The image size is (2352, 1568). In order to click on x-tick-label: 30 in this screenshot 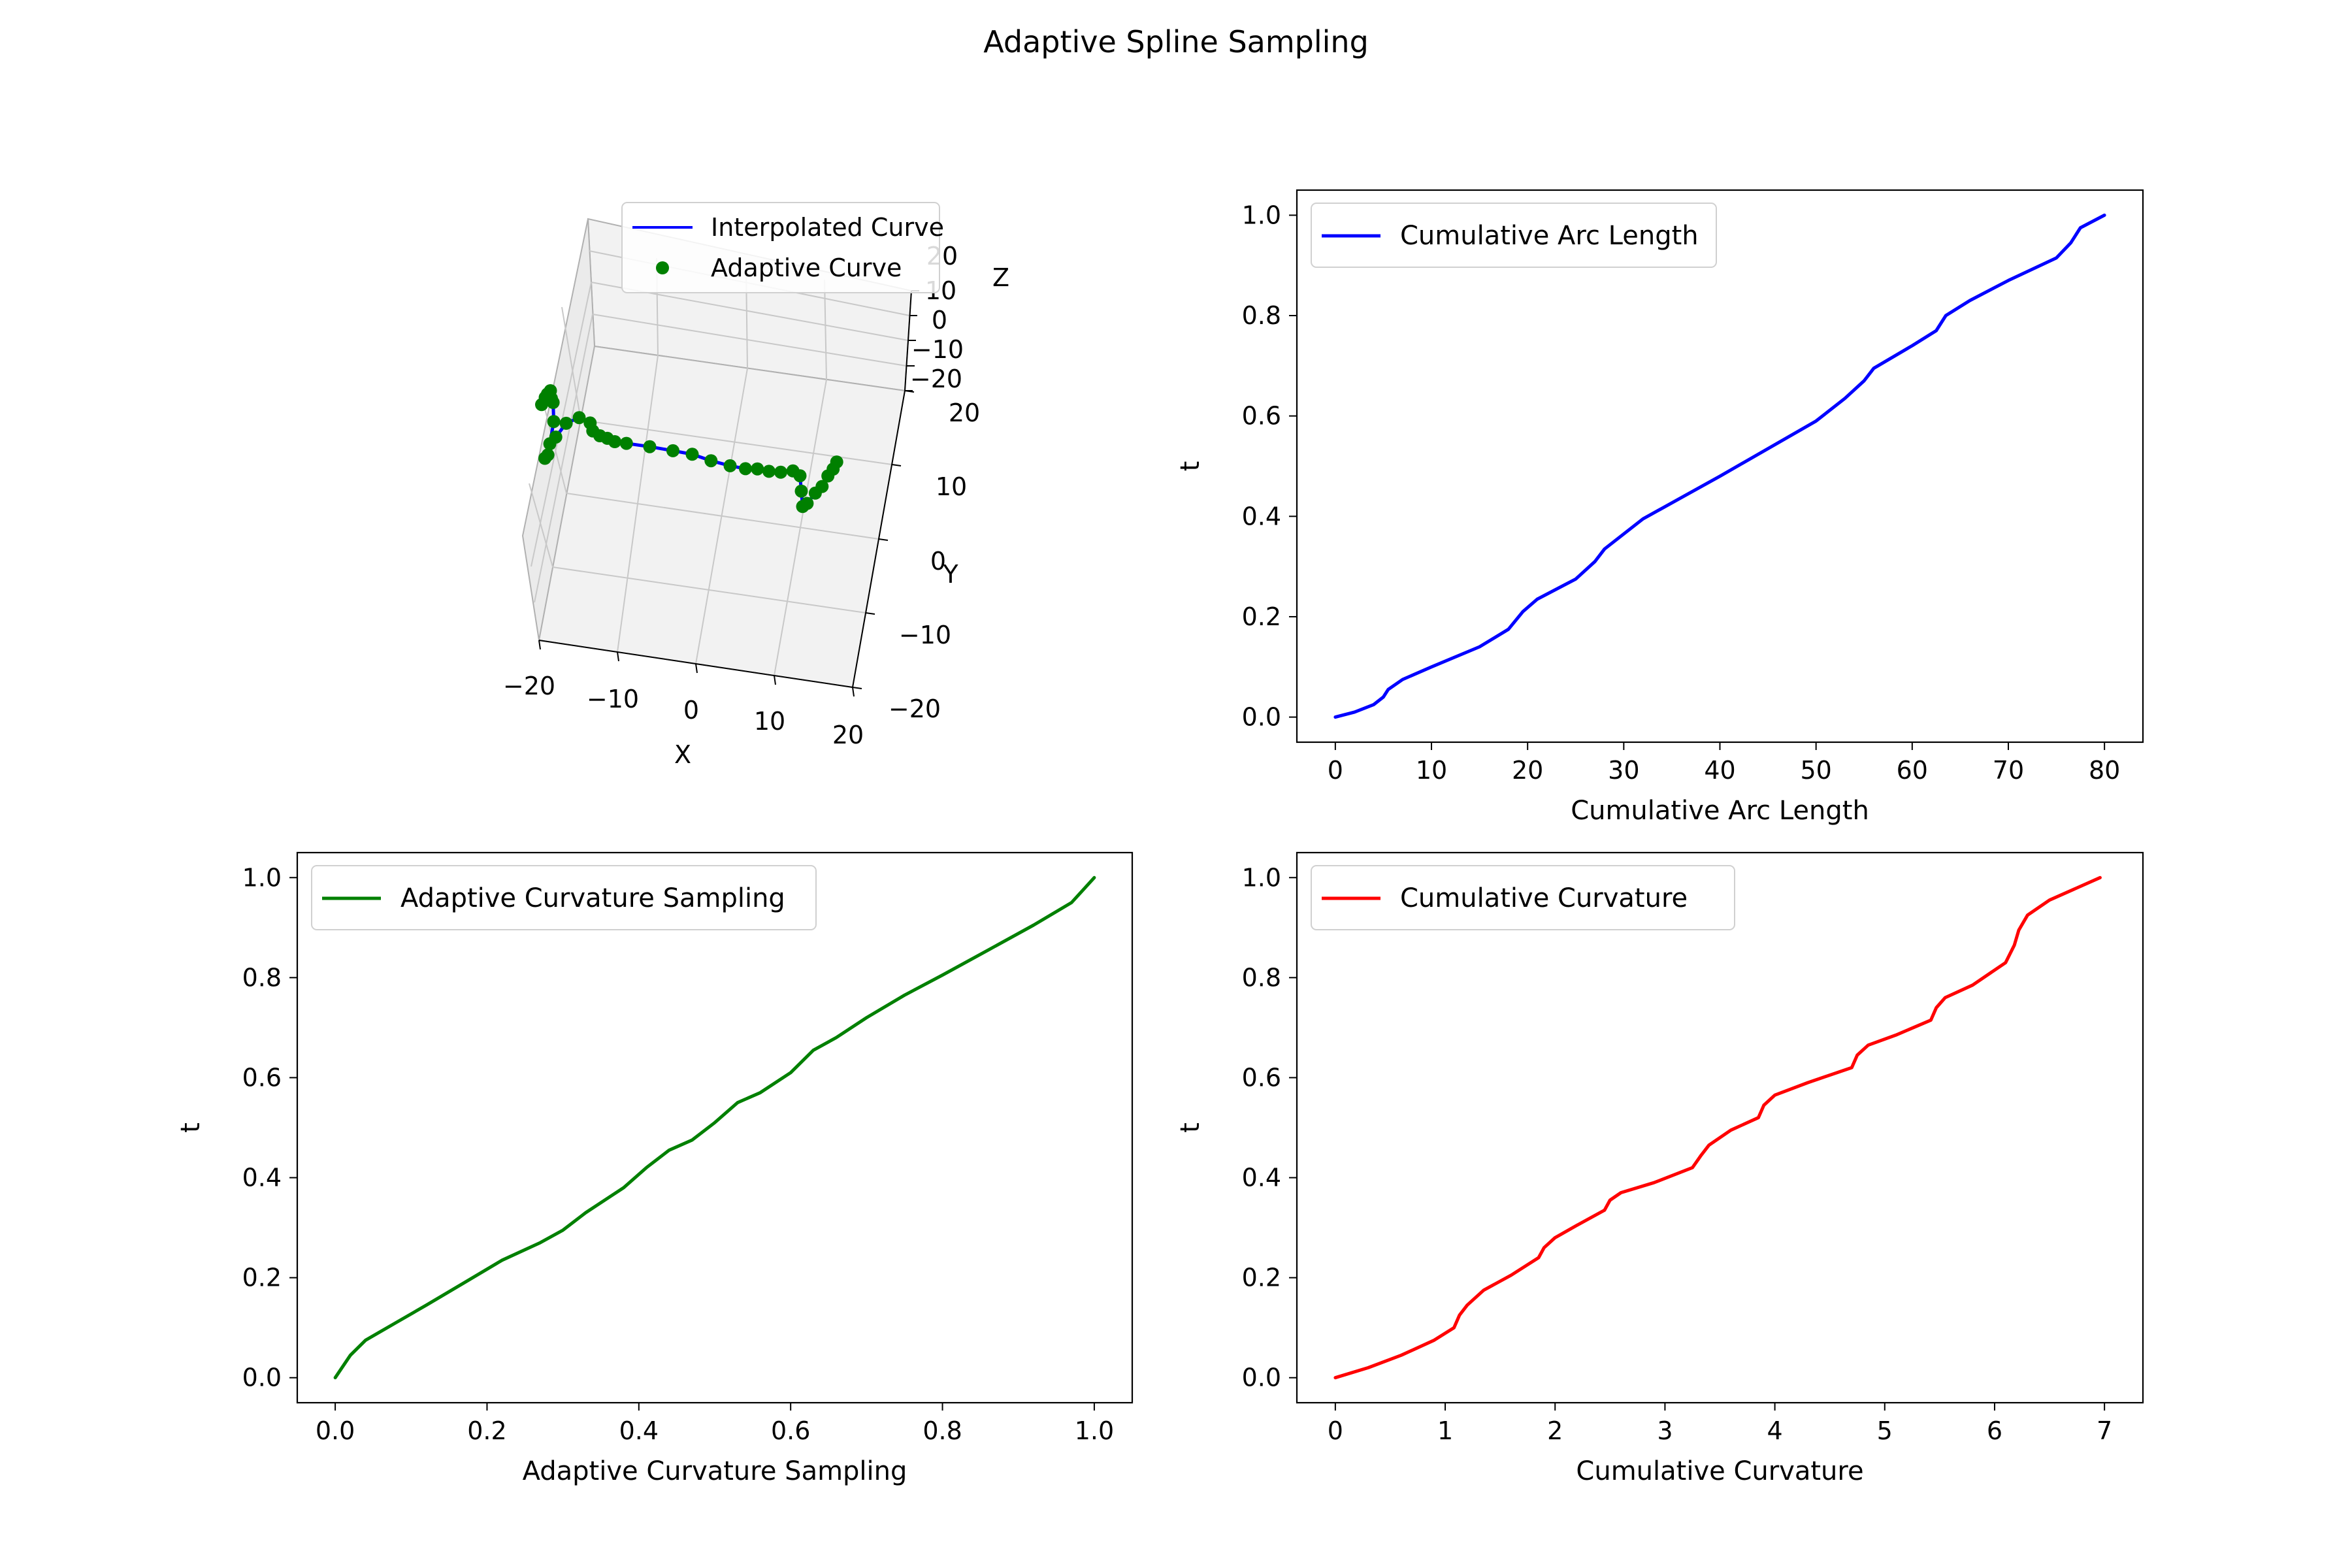, I will do `click(1623, 770)`.